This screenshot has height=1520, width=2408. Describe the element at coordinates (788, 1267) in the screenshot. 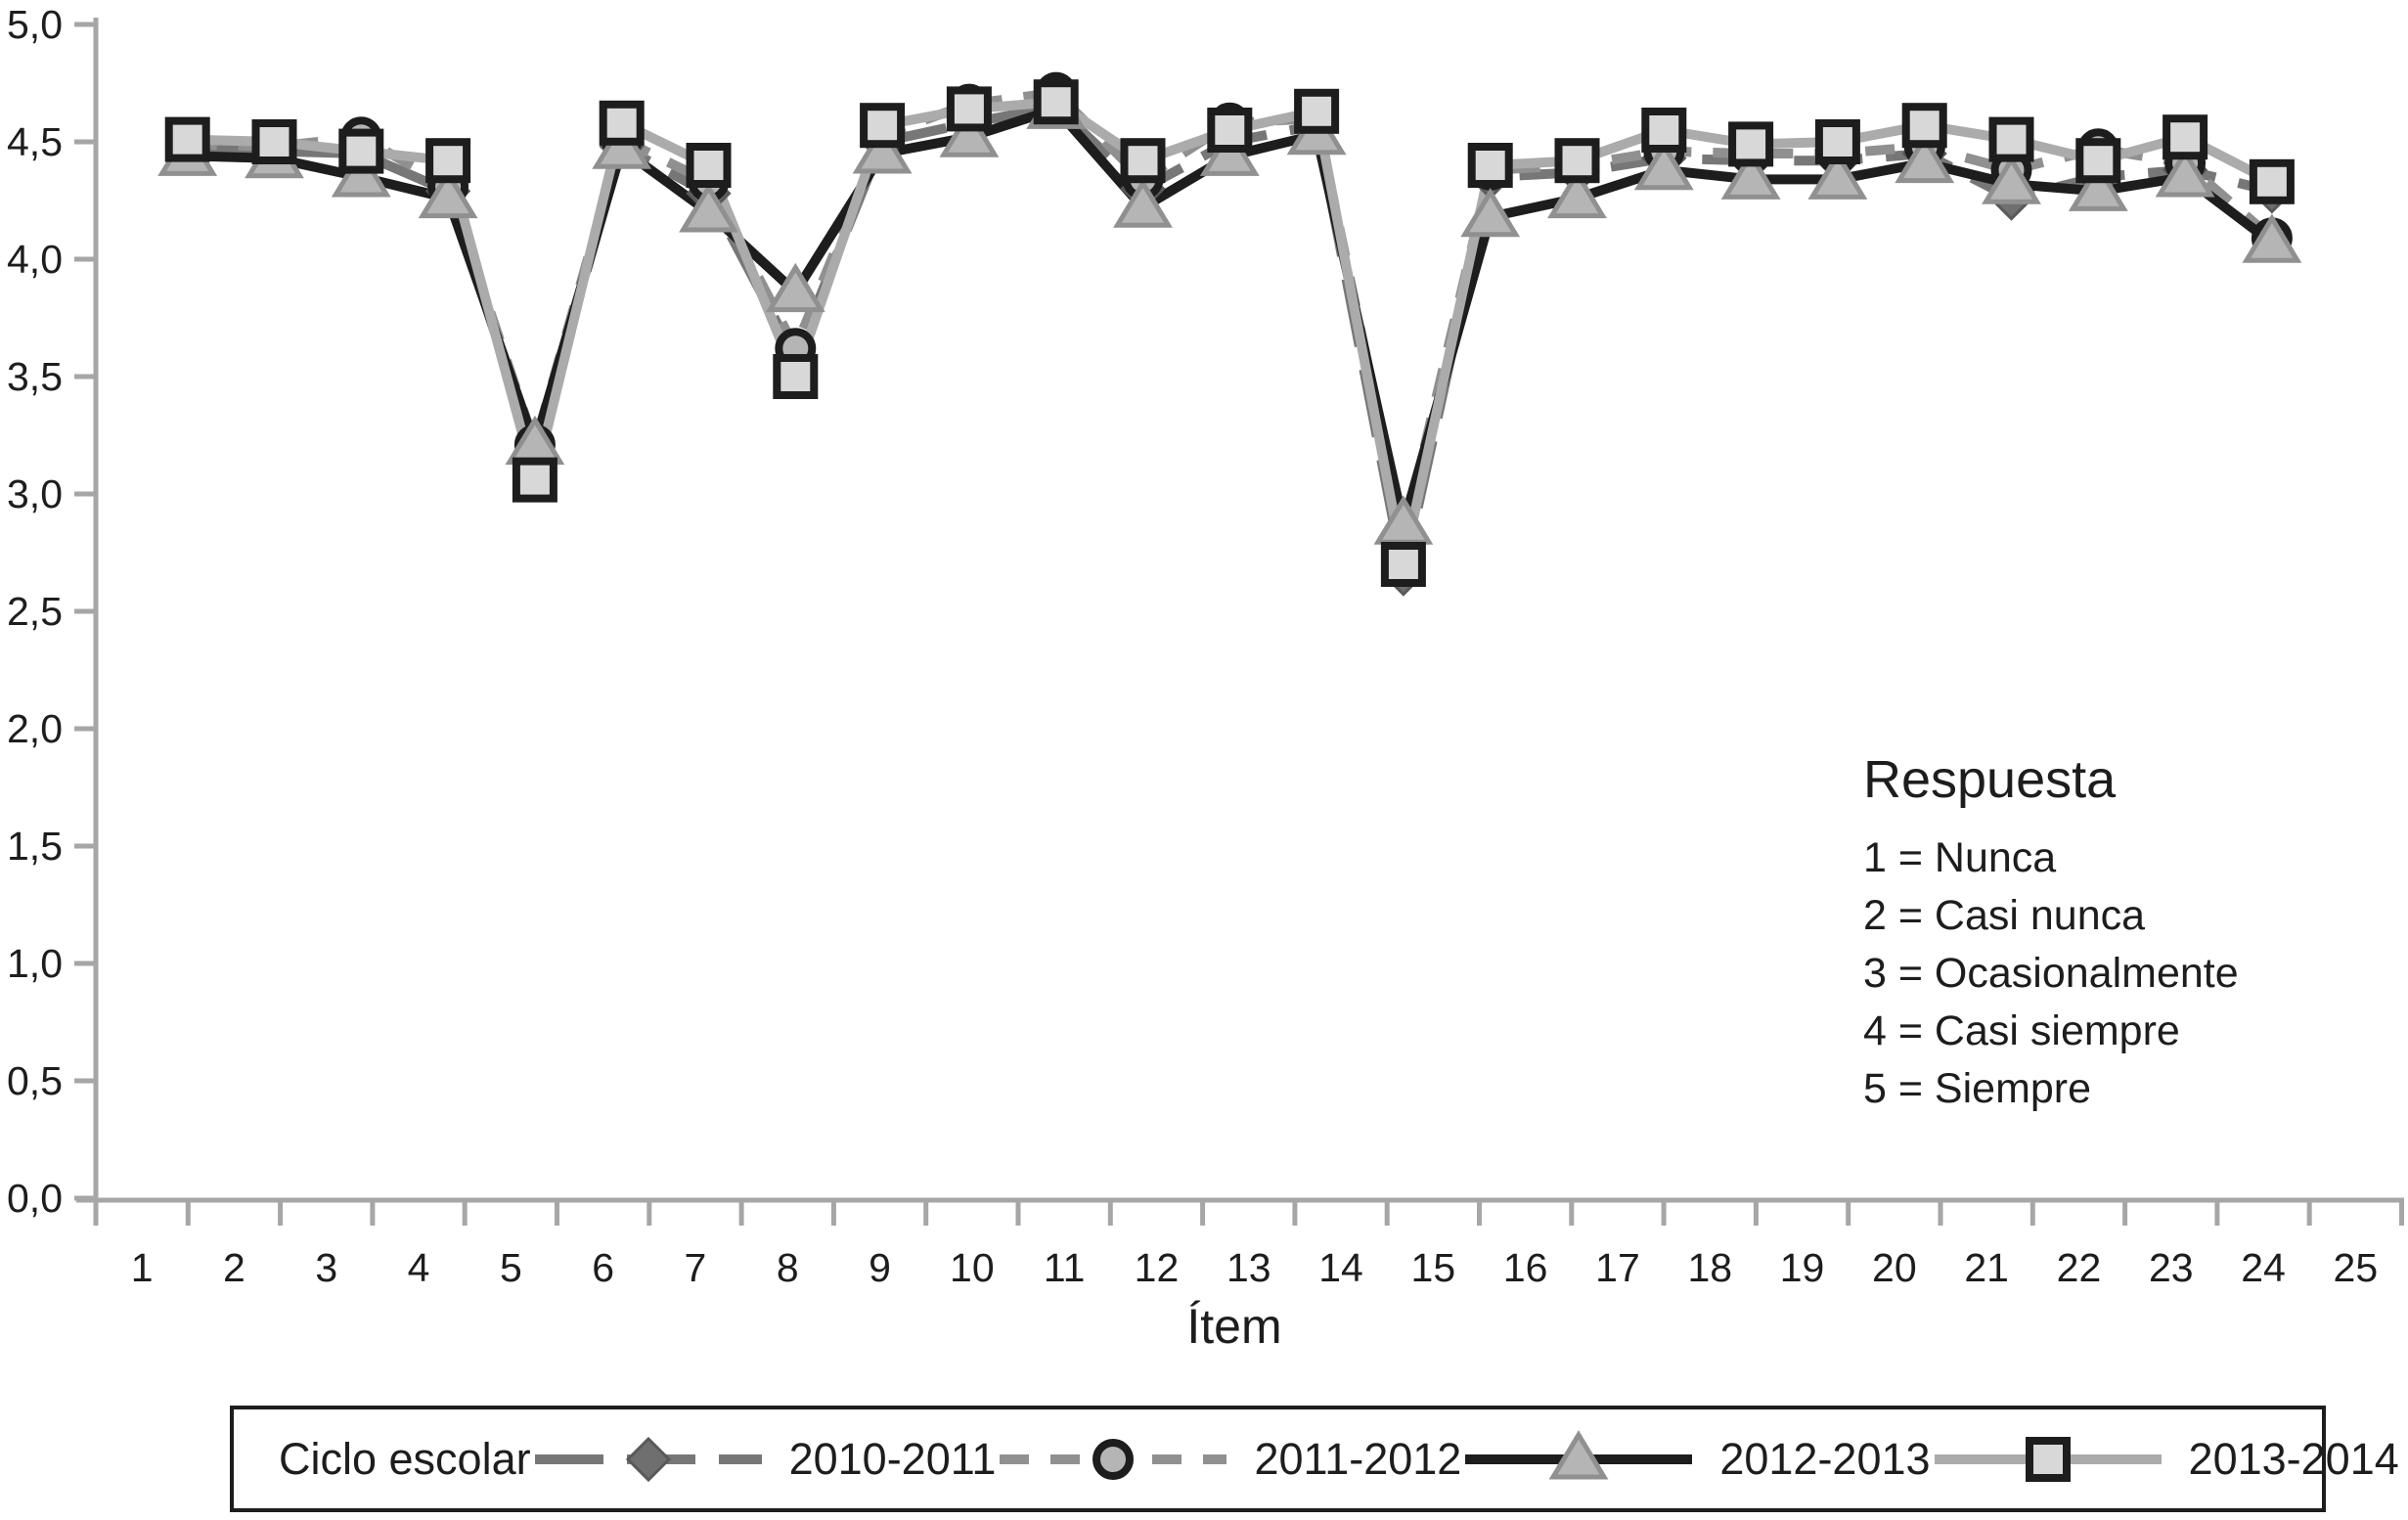

I see `x-tick-label: 8` at that location.